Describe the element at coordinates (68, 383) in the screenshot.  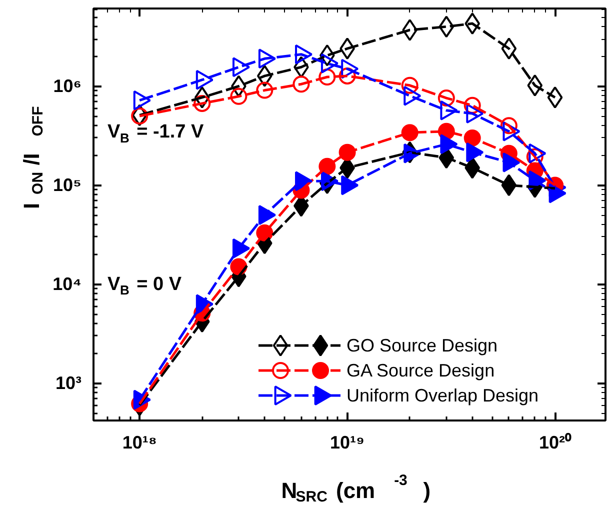
I see `y-tick-label: 10³` at that location.